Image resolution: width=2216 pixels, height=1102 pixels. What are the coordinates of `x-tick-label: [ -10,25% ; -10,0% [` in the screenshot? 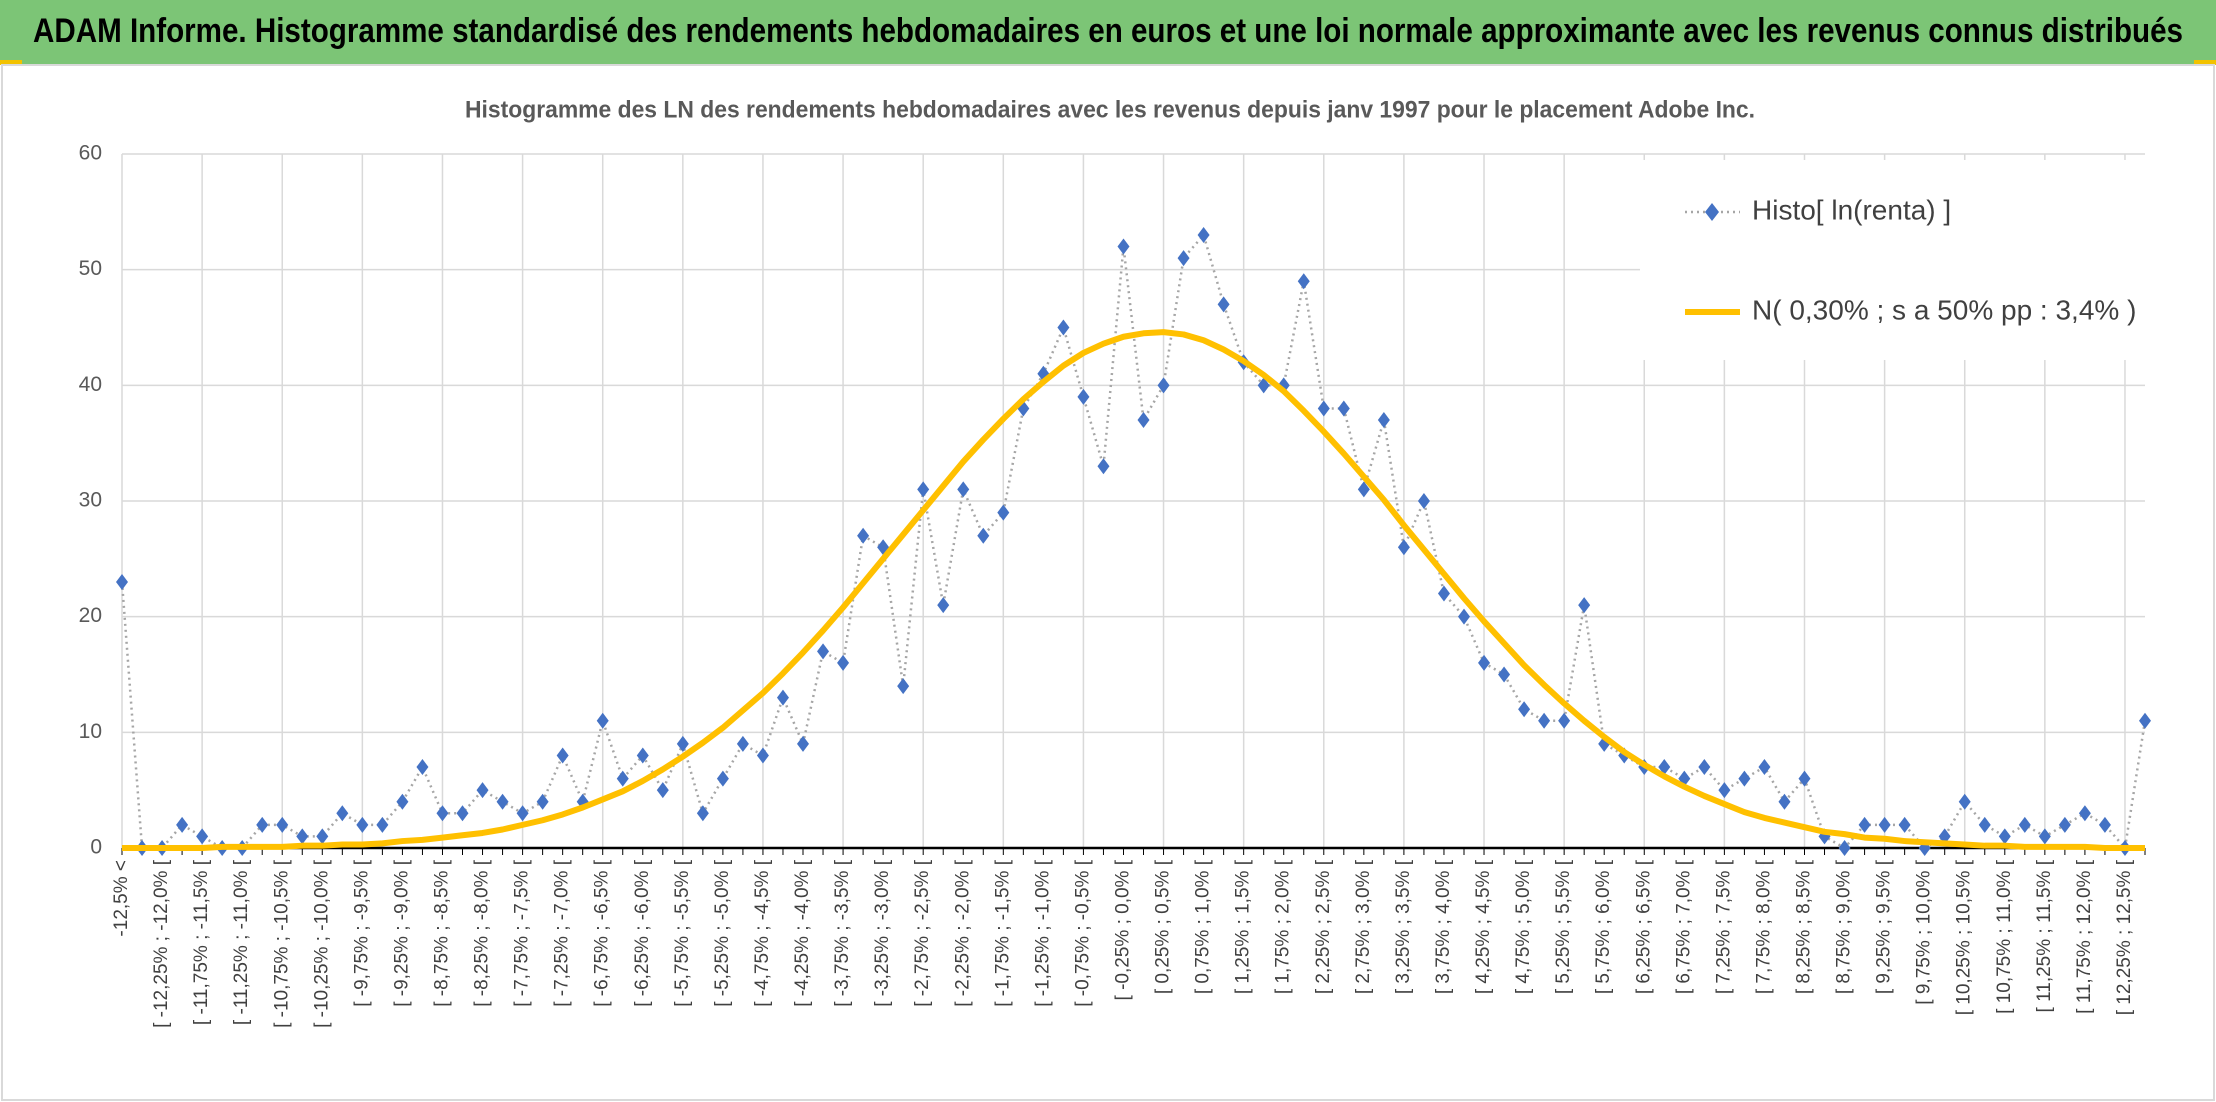 It's located at (321, 943).